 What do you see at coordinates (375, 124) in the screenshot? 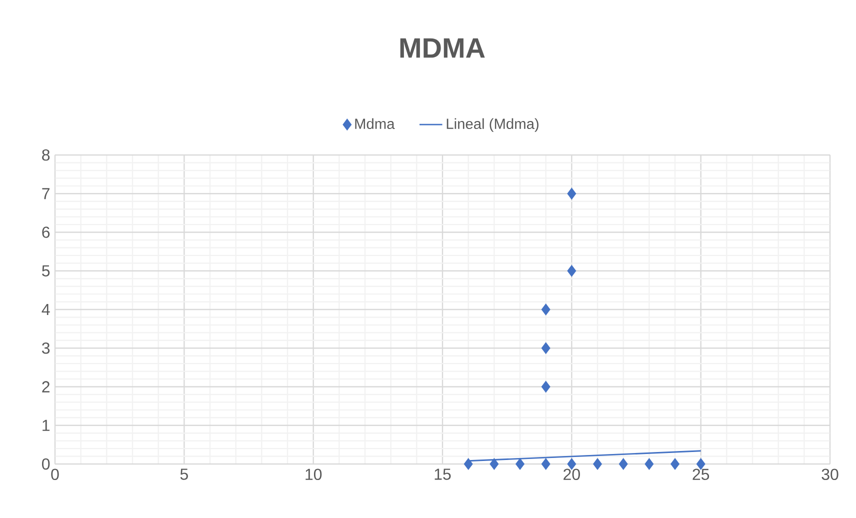
I see `legend-label: Mdma` at bounding box center [375, 124].